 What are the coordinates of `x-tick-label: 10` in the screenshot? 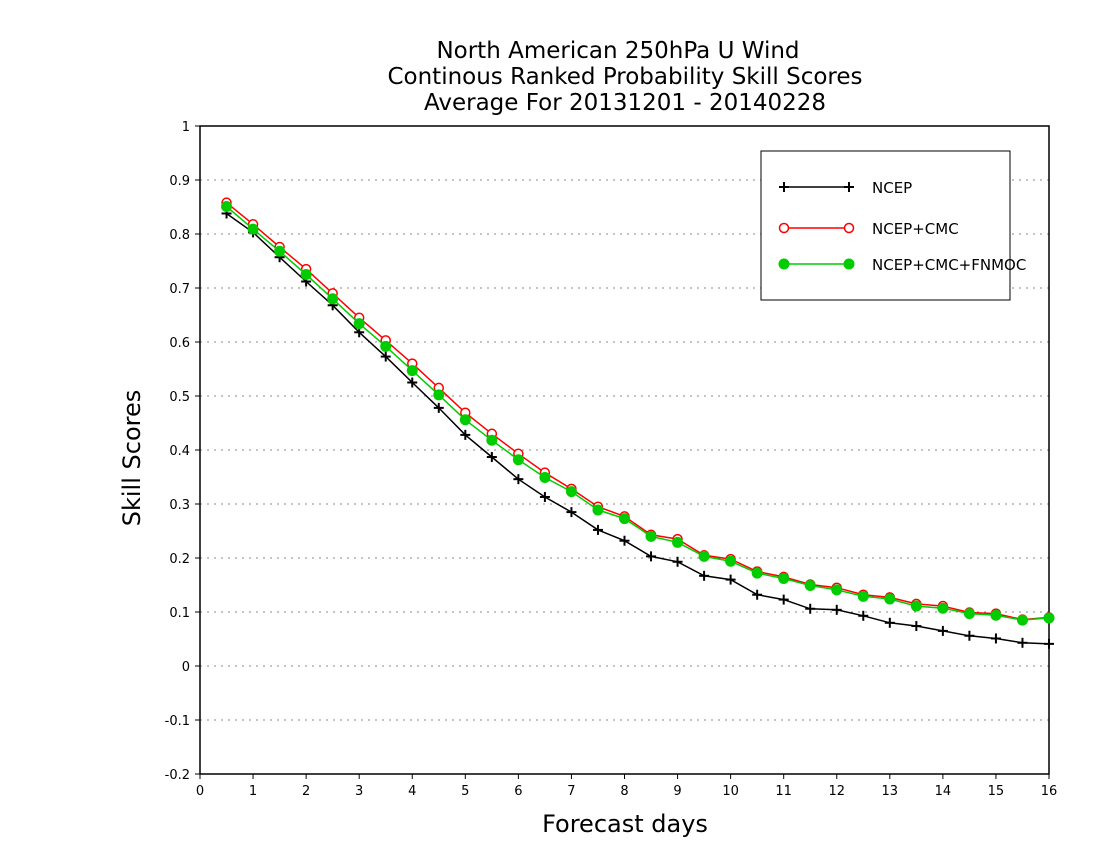 It's located at (730, 791).